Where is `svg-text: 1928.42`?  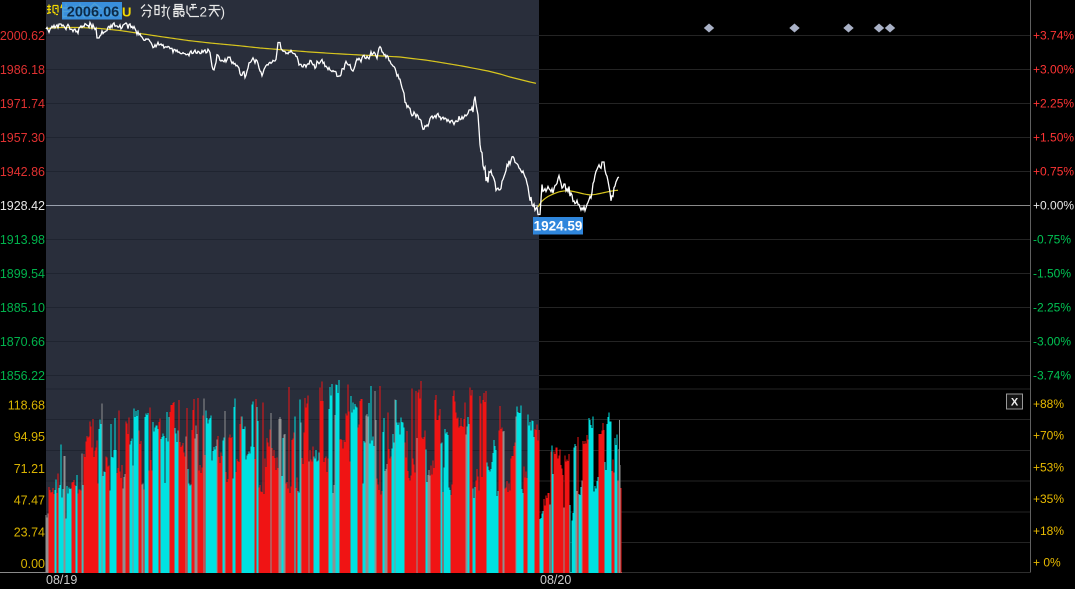 svg-text: 1928.42 is located at coordinates (22, 206).